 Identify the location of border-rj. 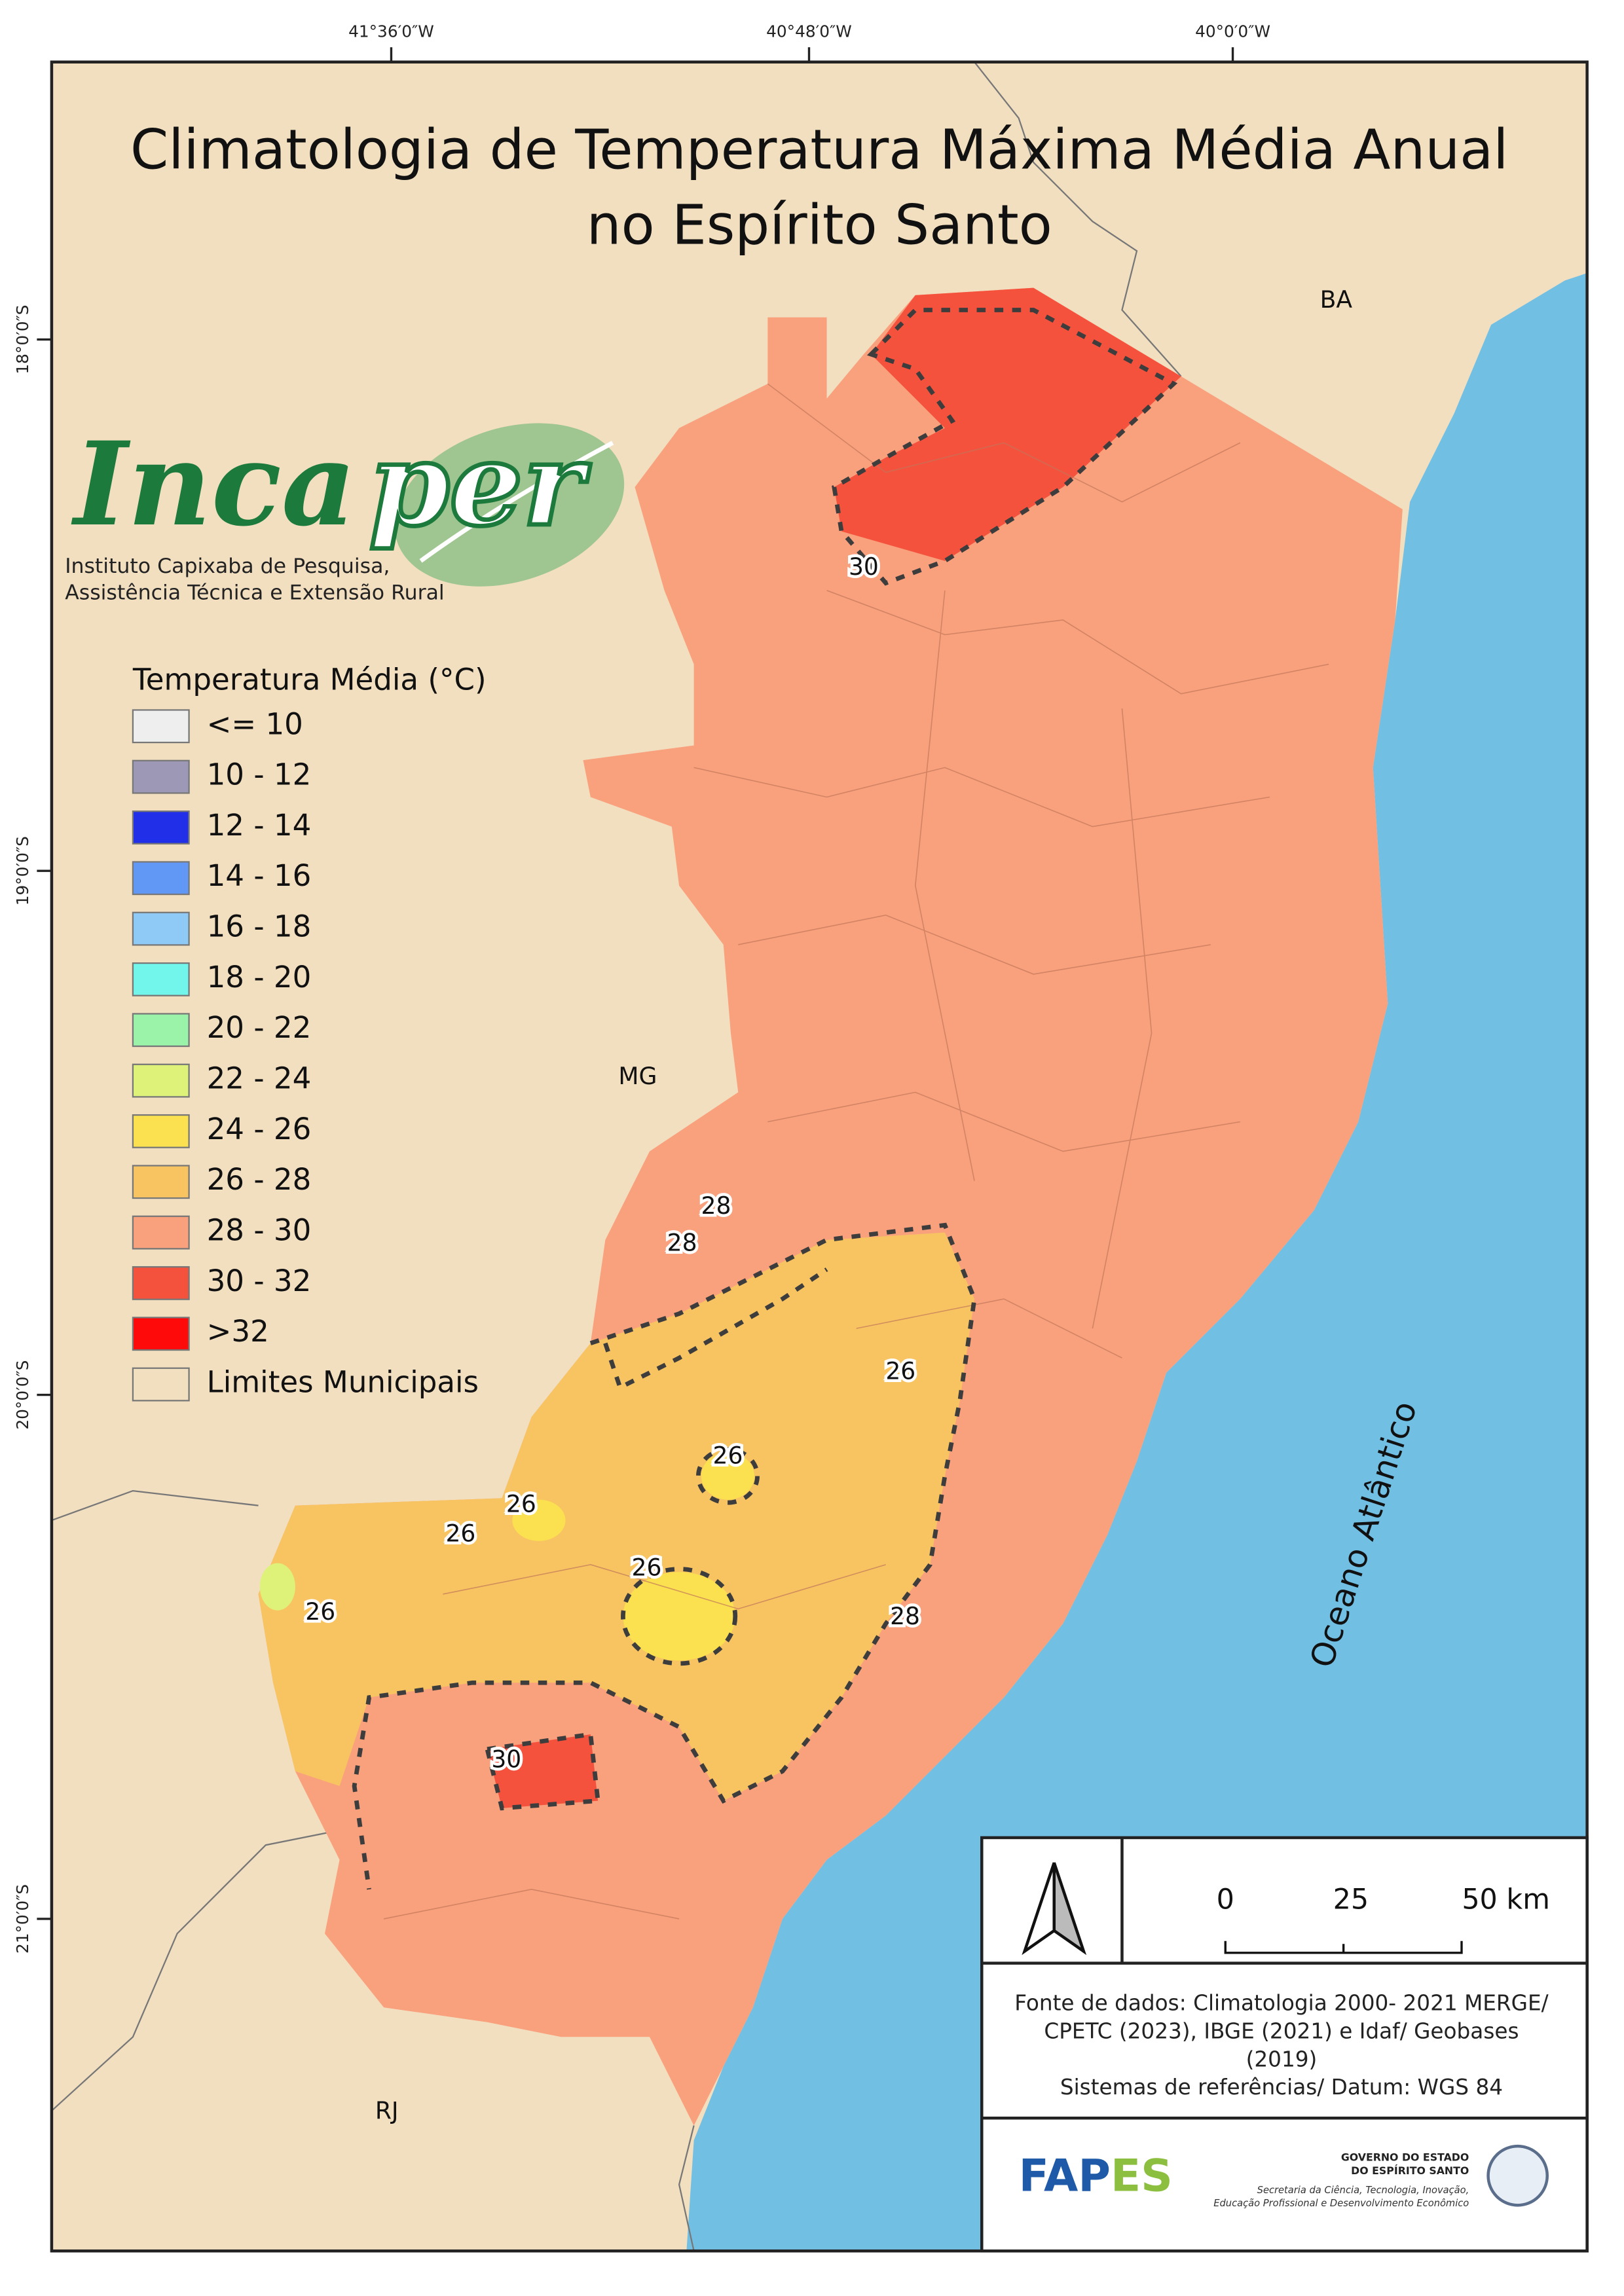
(686, 2188).